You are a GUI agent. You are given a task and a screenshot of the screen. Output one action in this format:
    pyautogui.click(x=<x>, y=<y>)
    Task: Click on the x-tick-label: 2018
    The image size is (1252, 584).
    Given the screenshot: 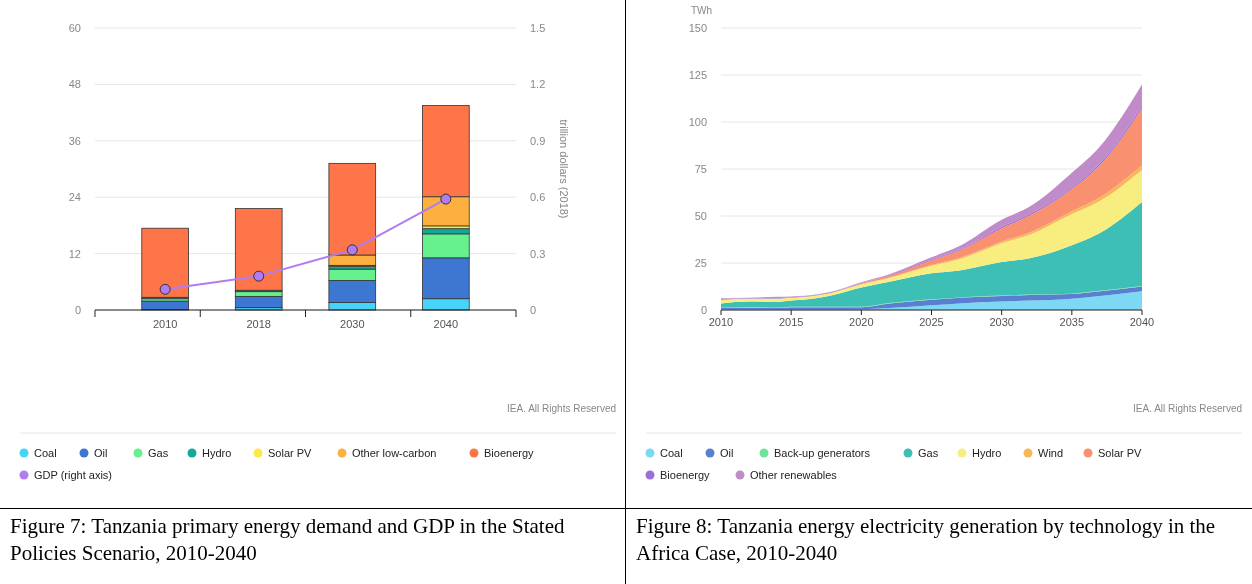 What is the action you would take?
    pyautogui.click(x=258, y=324)
    